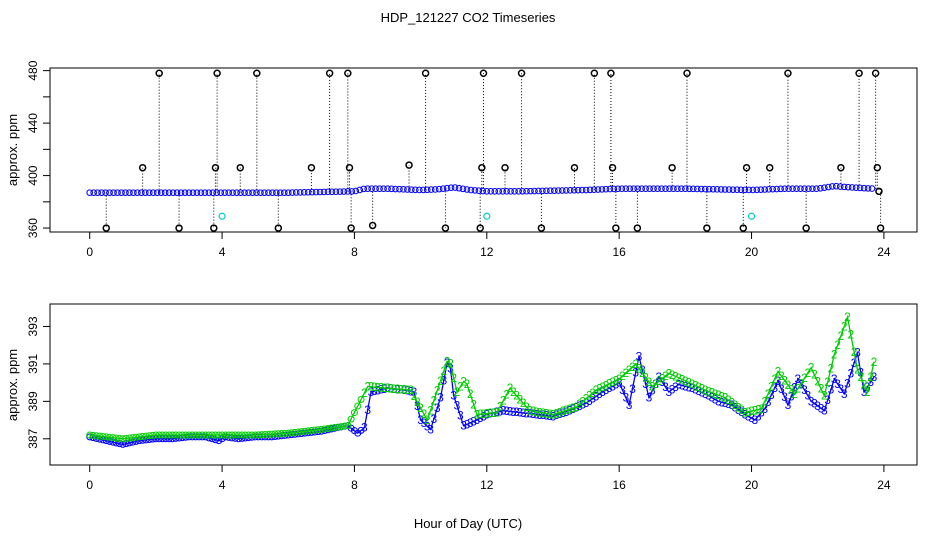 The image size is (936, 540). Describe the element at coordinates (619, 252) in the screenshot. I see `top-x-tick-label: 16` at that location.